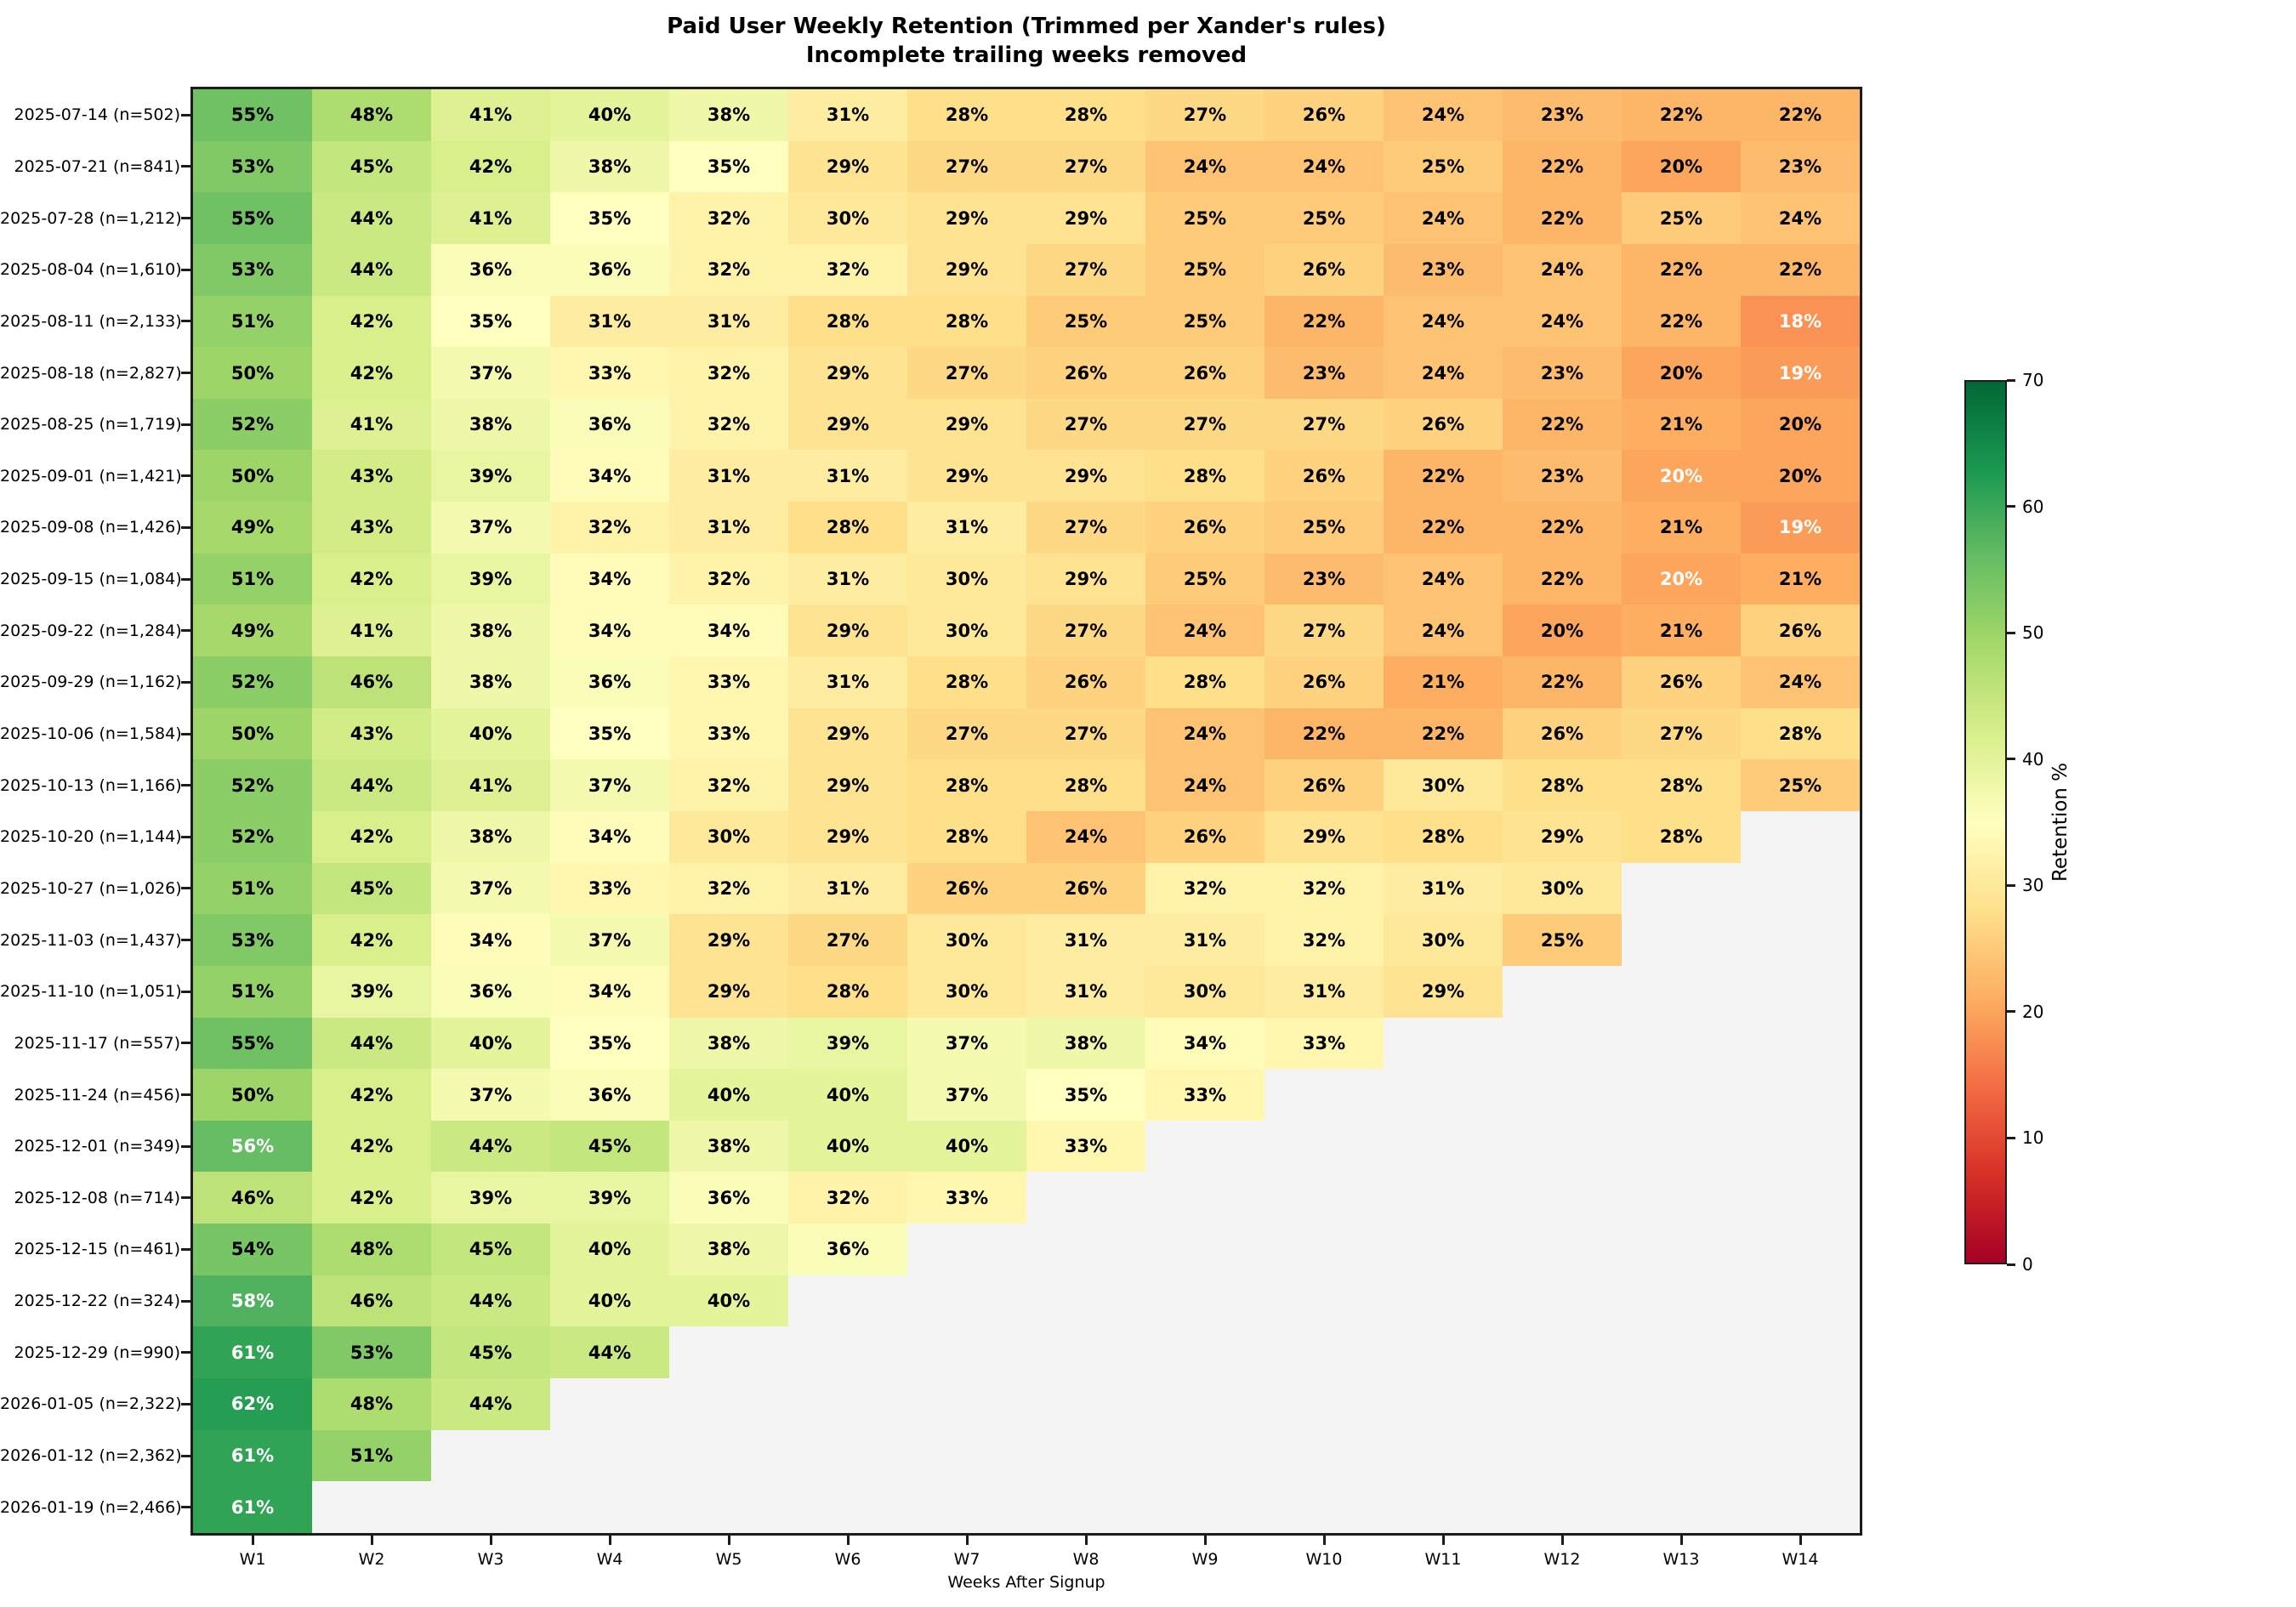 The height and width of the screenshot is (1607, 2296). What do you see at coordinates (728, 1560) in the screenshot?
I see `x-tick-label: W5` at bounding box center [728, 1560].